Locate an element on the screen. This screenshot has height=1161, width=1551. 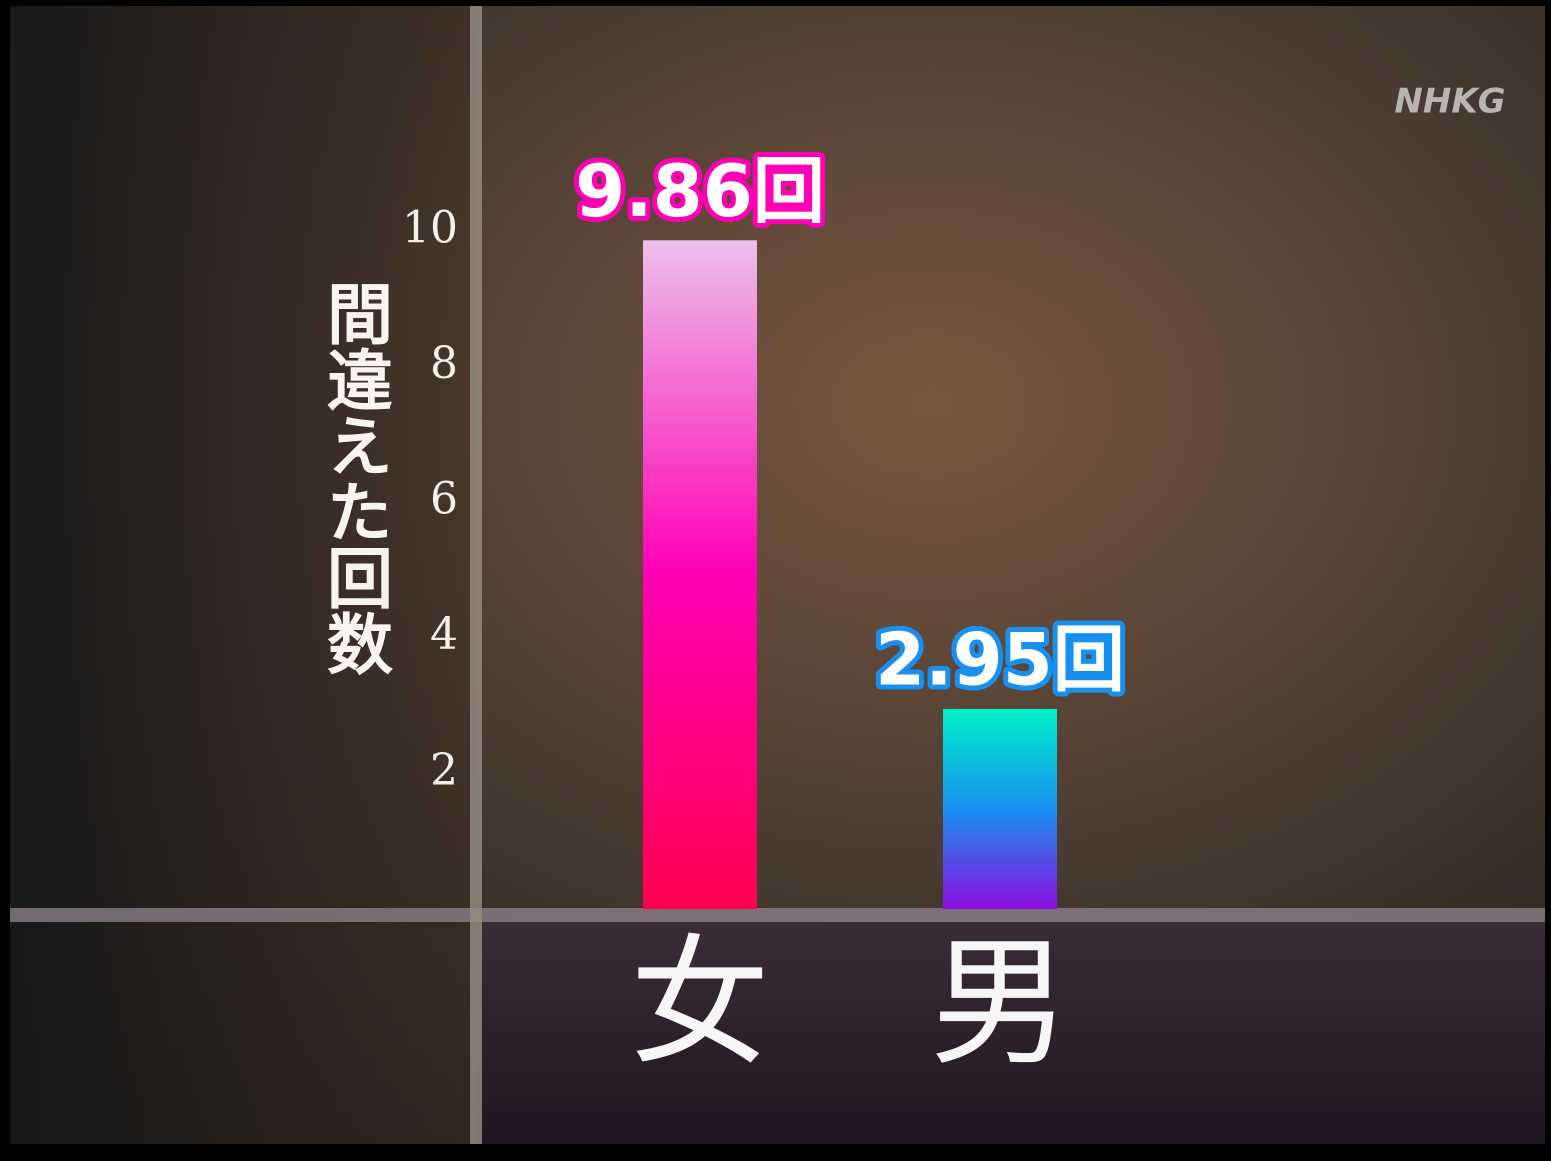
y-axis-line is located at coordinates (476, 575).